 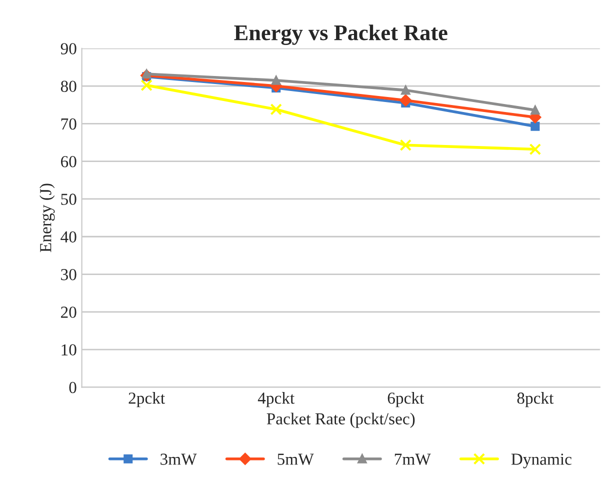 What do you see at coordinates (146, 400) in the screenshot?
I see `x-tick-label: 2pckt` at bounding box center [146, 400].